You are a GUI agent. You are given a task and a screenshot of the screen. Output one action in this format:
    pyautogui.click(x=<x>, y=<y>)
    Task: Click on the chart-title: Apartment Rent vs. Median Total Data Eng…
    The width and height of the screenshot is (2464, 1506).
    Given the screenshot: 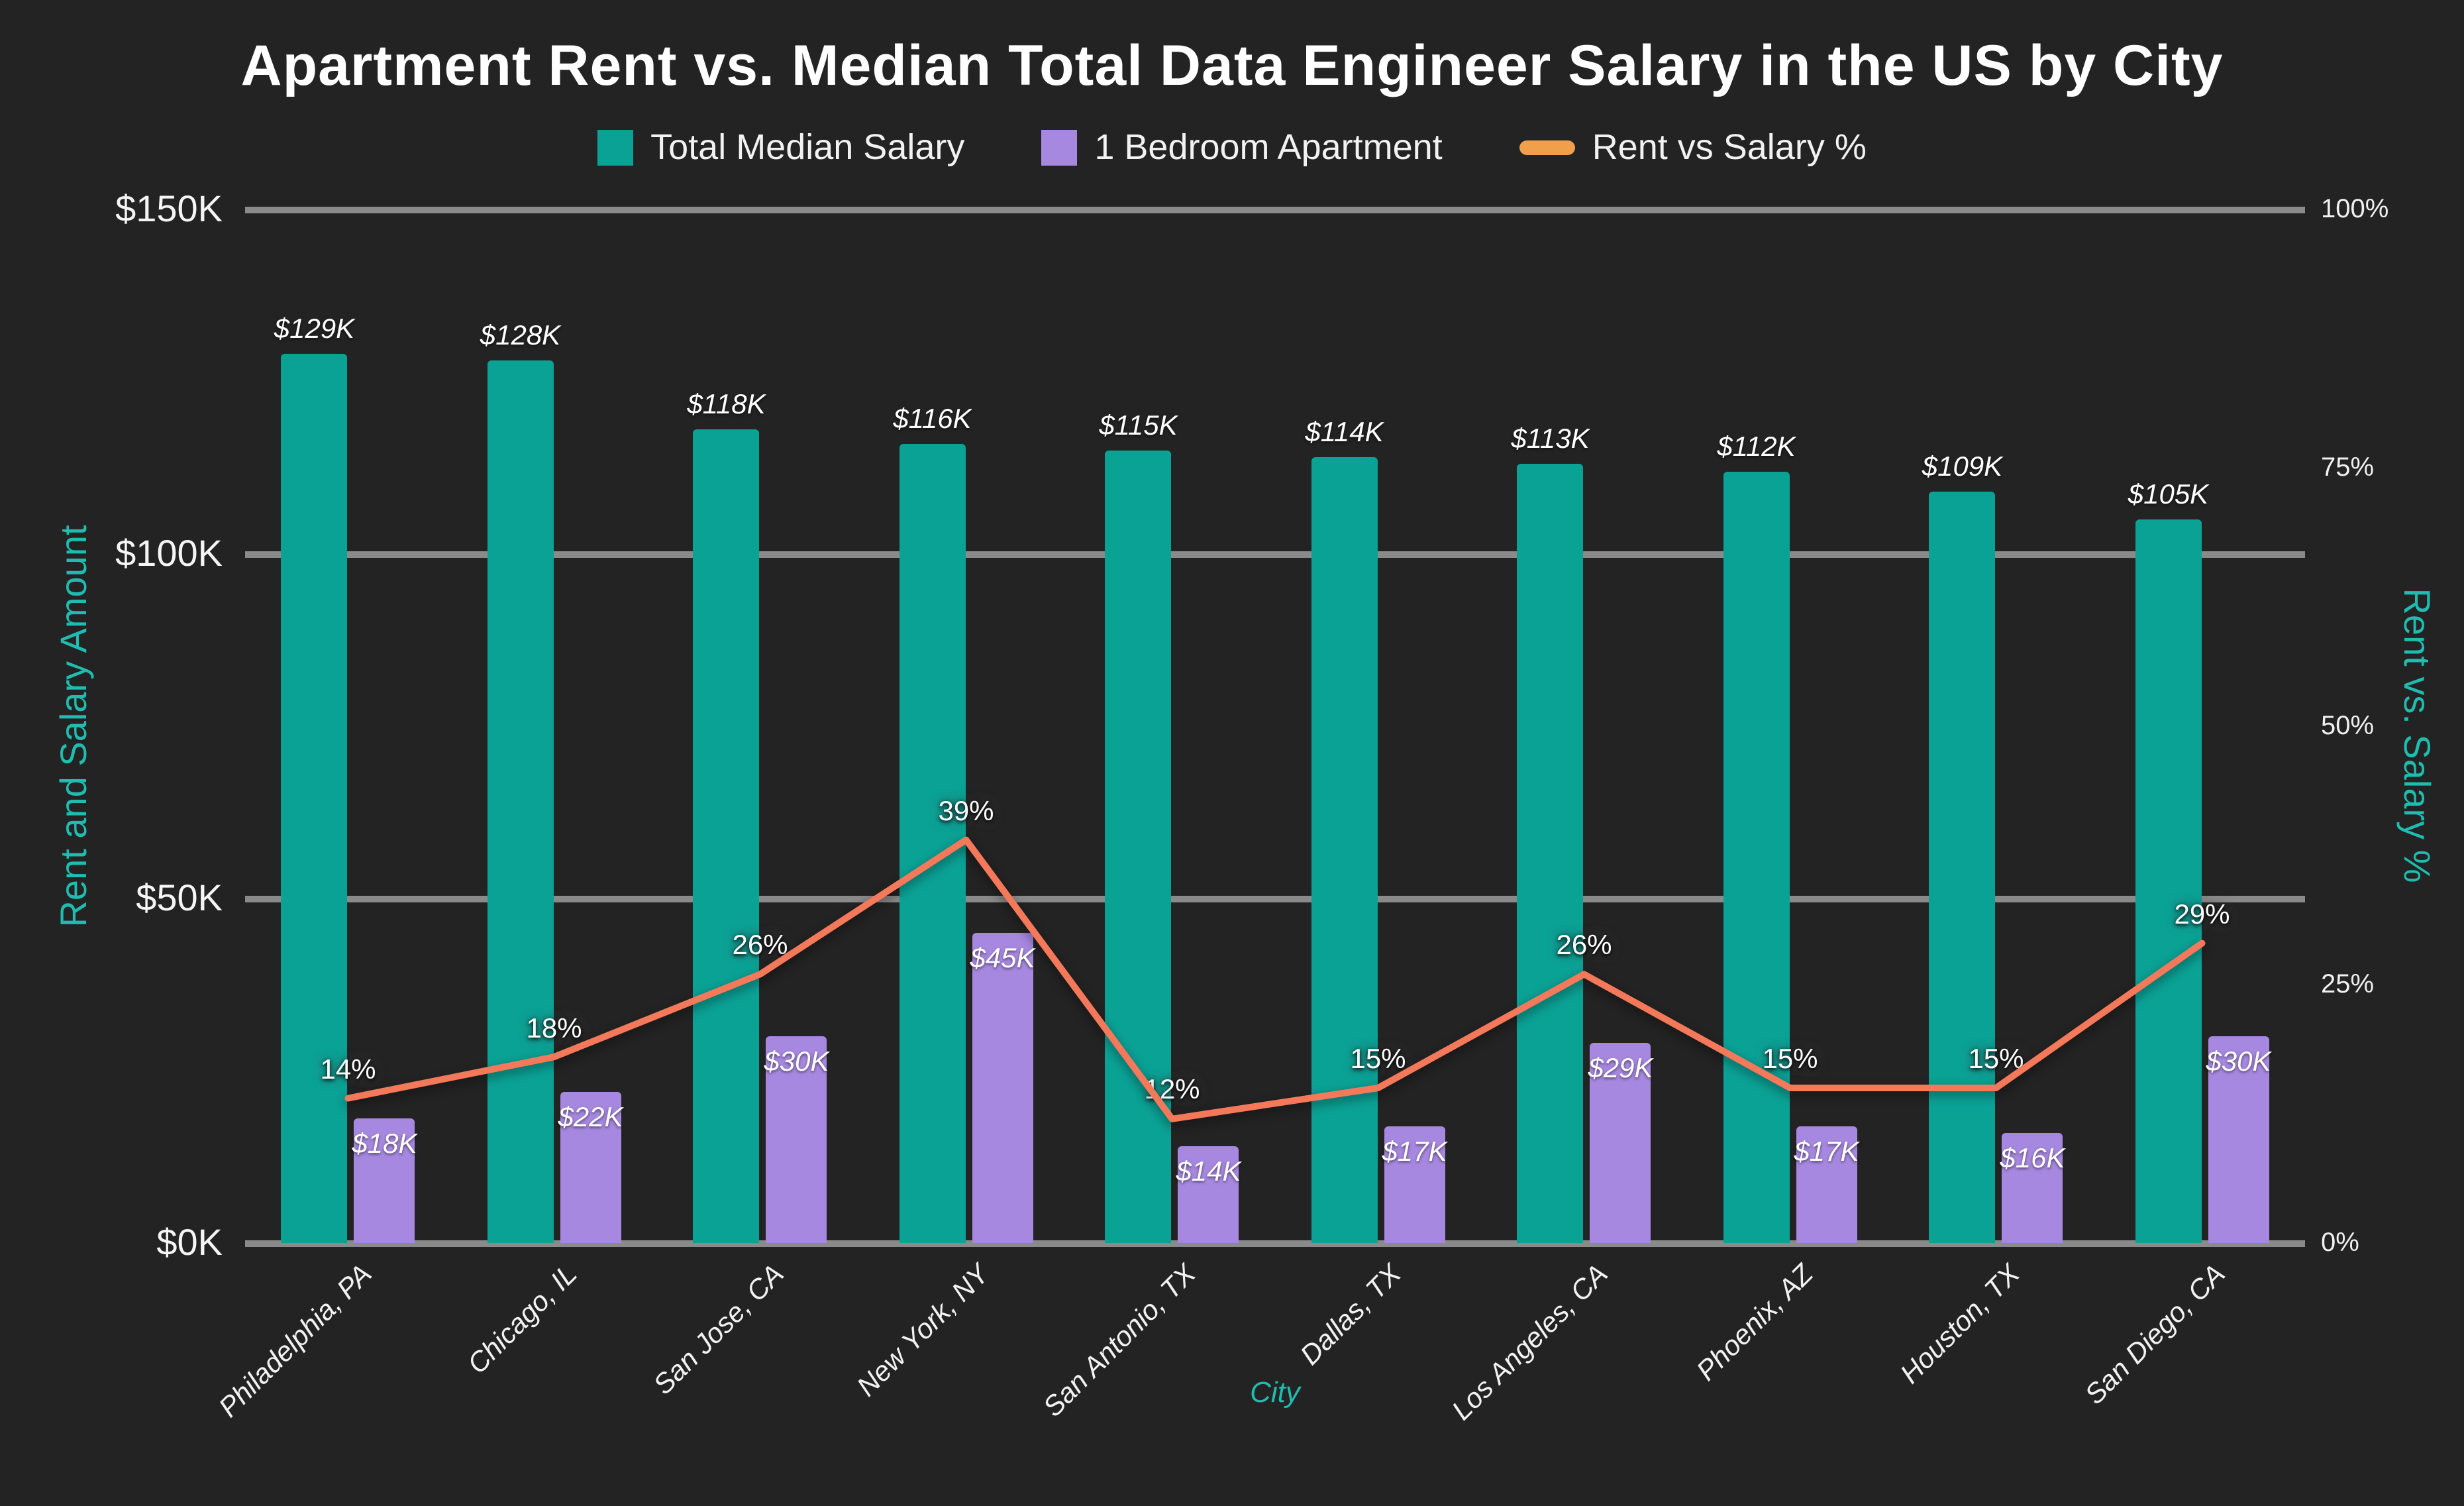 What is the action you would take?
    pyautogui.click(x=1232, y=66)
    